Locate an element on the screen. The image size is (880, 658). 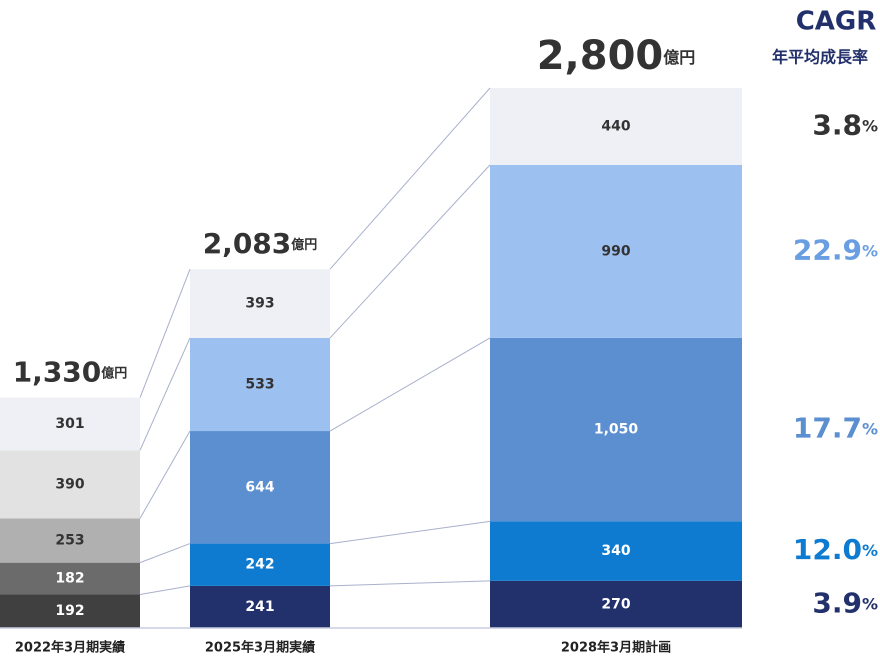
cagr-value: 17.7% is located at coordinates (835, 428).